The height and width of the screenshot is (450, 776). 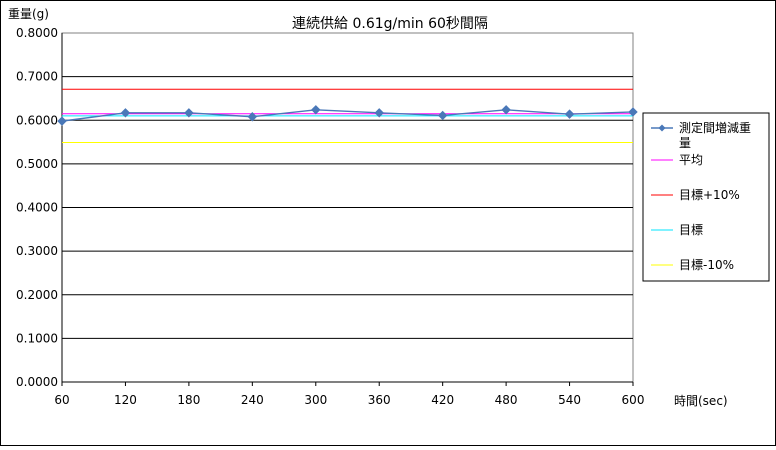 What do you see at coordinates (37, 382) in the screenshot?
I see `y-tick-label: 0.0000` at bounding box center [37, 382].